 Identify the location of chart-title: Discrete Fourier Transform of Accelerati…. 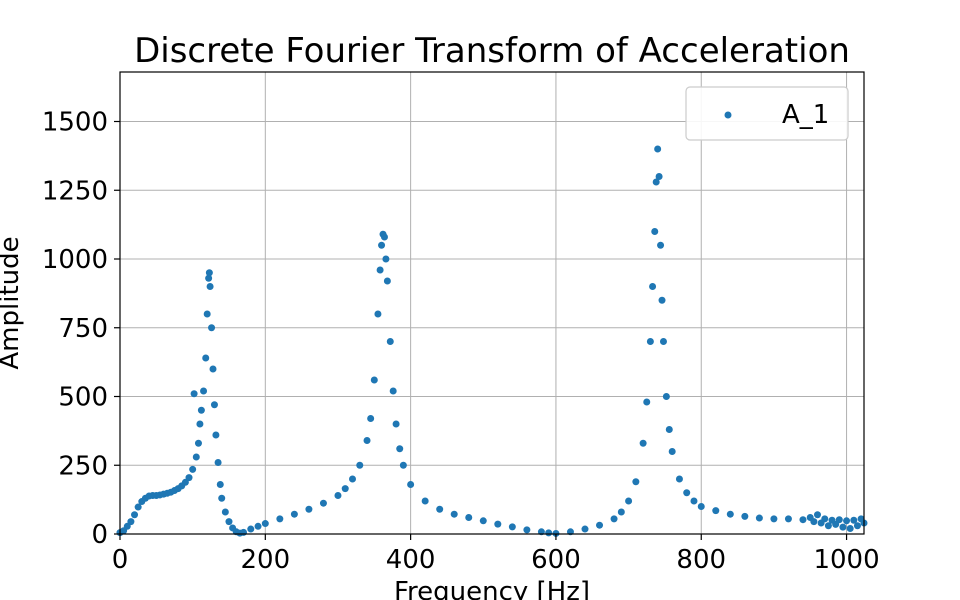
(492, 51).